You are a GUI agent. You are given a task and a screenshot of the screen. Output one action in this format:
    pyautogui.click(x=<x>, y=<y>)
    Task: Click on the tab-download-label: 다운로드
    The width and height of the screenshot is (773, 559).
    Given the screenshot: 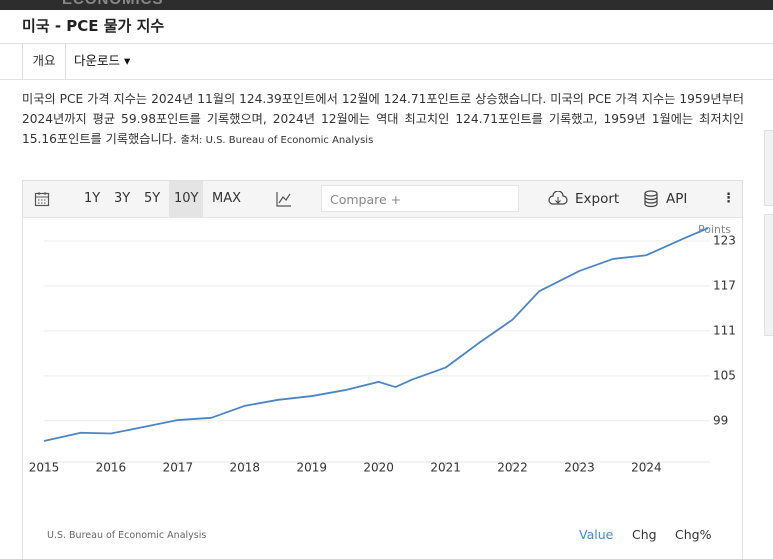 What is the action you would take?
    pyautogui.click(x=97, y=60)
    